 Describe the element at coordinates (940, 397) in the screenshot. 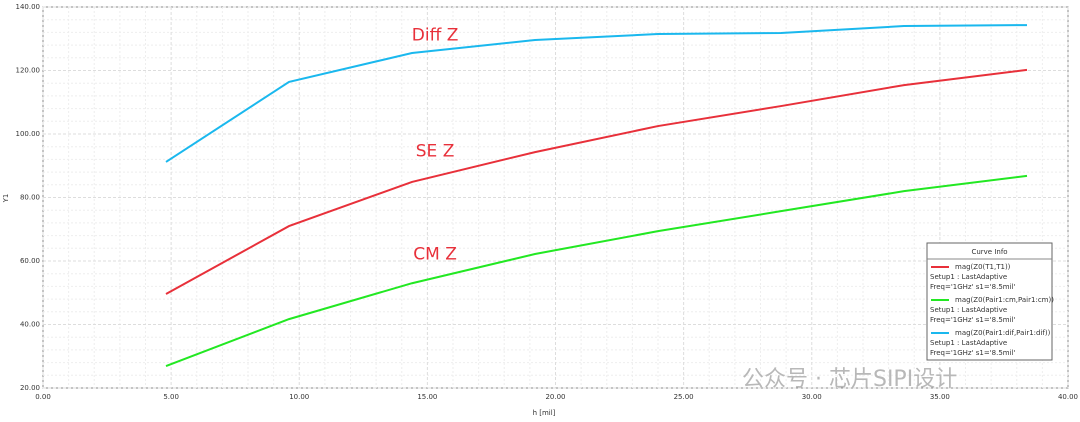

I see `x-tick-label: 35.00` at that location.